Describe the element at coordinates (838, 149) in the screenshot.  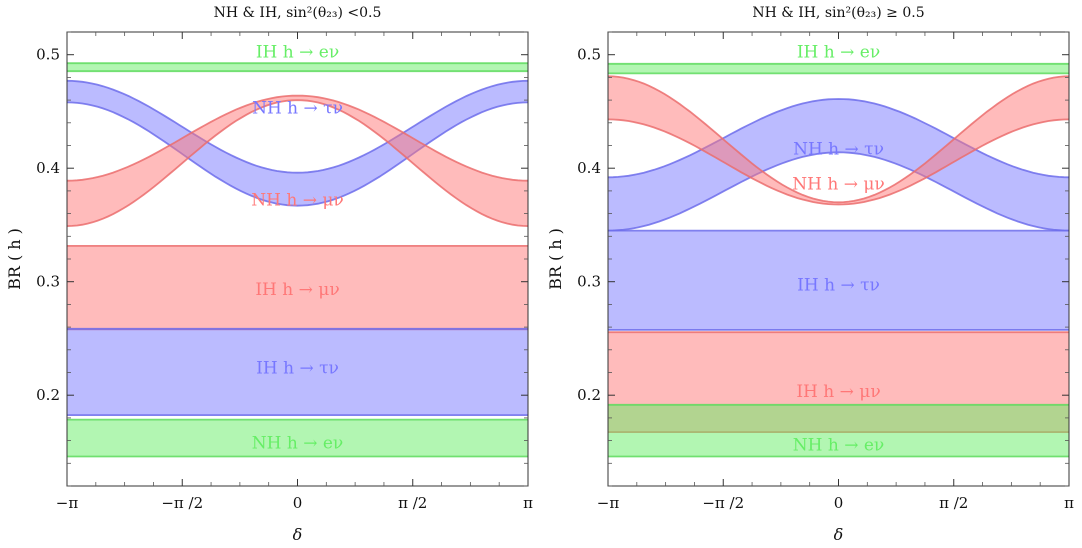
I see `chart-1-band-label-1: NH h → τν` at that location.